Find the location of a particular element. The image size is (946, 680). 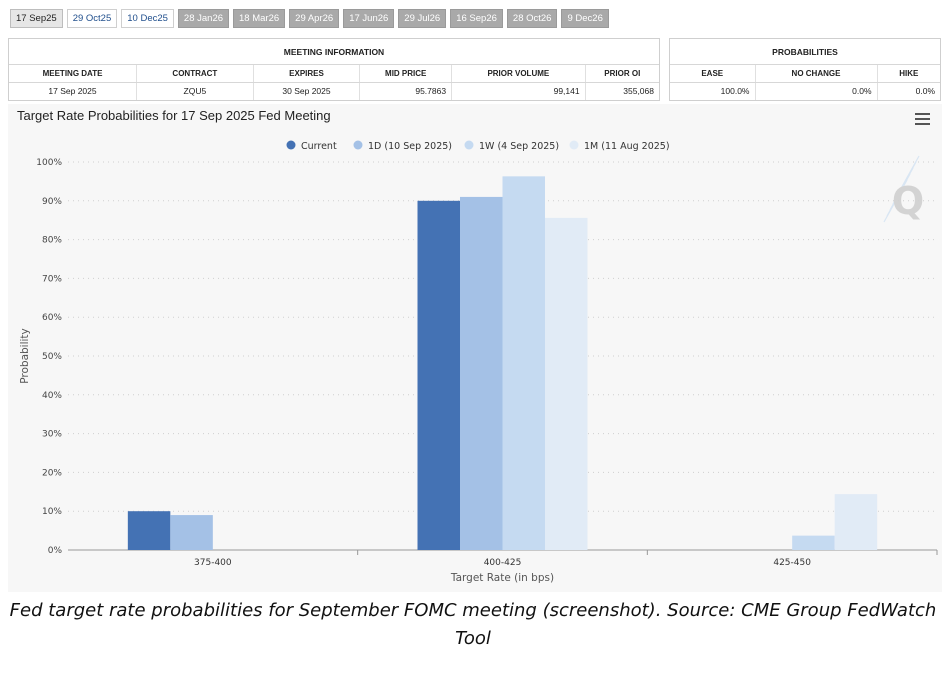

legend-item-label: 1W (4 Sep 2025) is located at coordinates (519, 146).